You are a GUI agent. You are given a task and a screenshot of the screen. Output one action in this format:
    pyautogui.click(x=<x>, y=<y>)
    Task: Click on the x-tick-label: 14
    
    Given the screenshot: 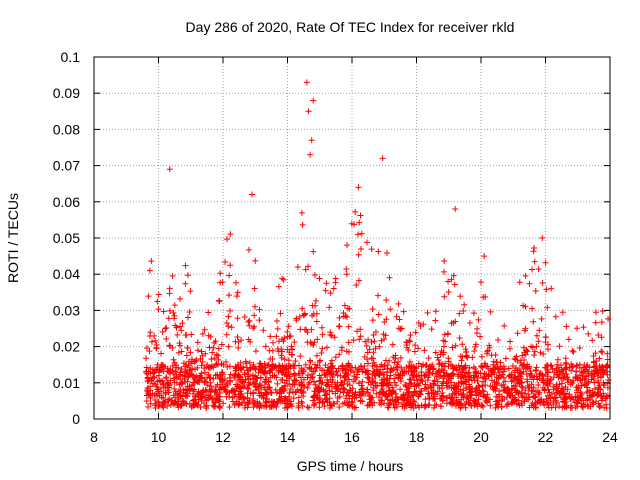 What is the action you would take?
    pyautogui.click(x=288, y=437)
    